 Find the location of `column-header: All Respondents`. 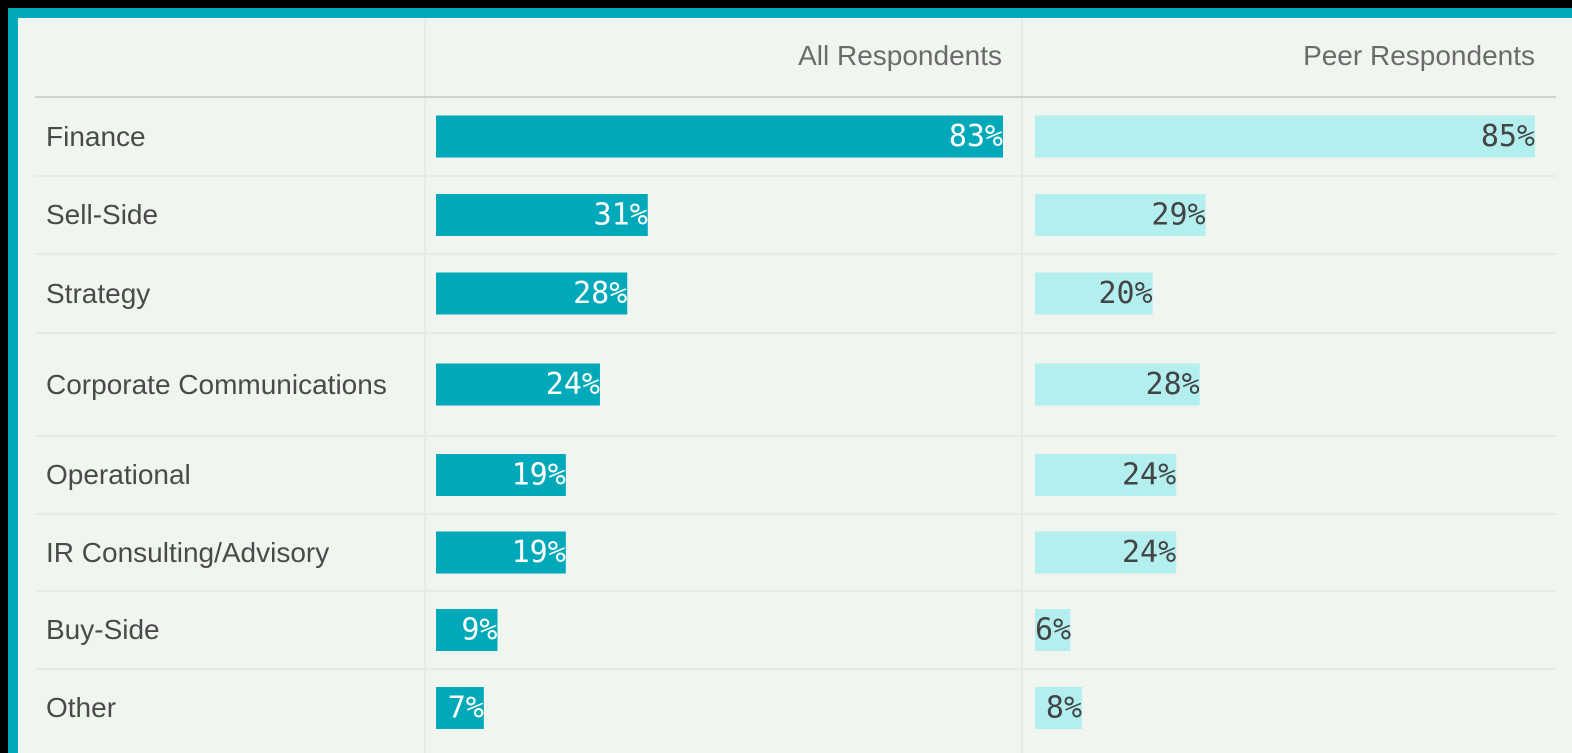

column-header: All Respondents is located at coordinates (900, 55).